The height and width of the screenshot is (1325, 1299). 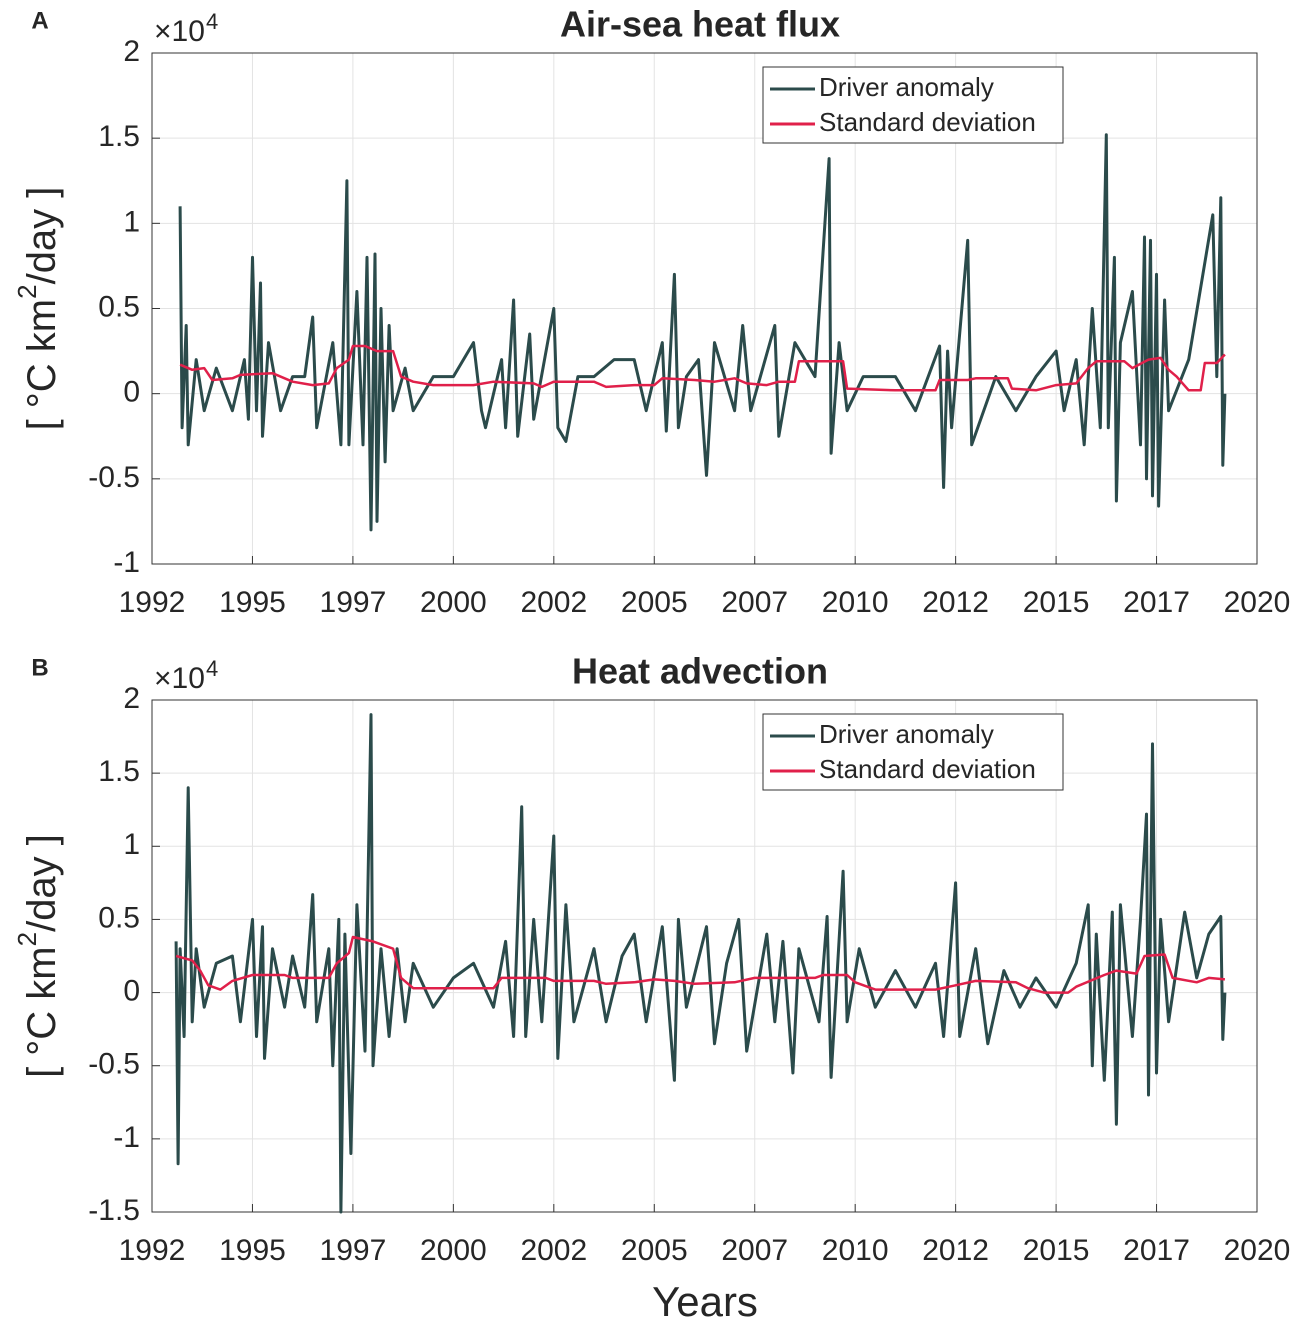 What do you see at coordinates (700, 671) in the screenshot?
I see `chart-title: Heat advection` at bounding box center [700, 671].